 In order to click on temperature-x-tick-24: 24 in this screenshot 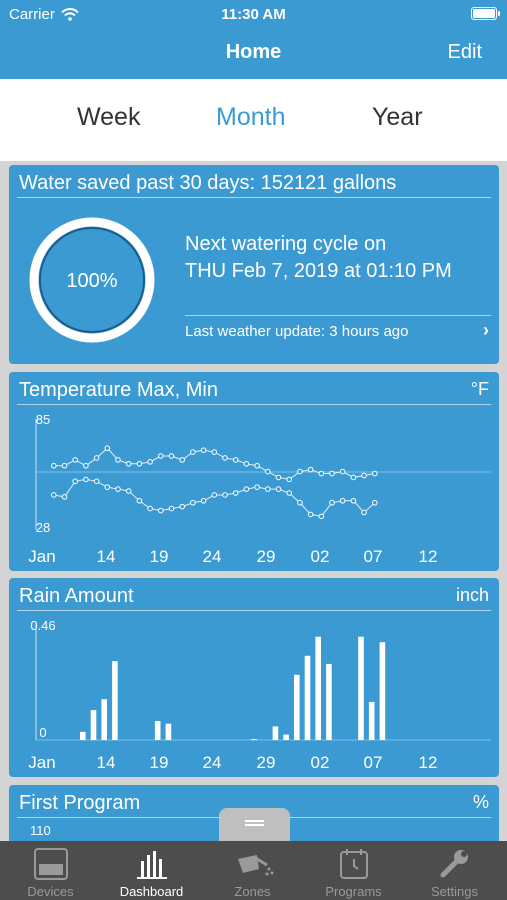, I will do `click(212, 556)`.